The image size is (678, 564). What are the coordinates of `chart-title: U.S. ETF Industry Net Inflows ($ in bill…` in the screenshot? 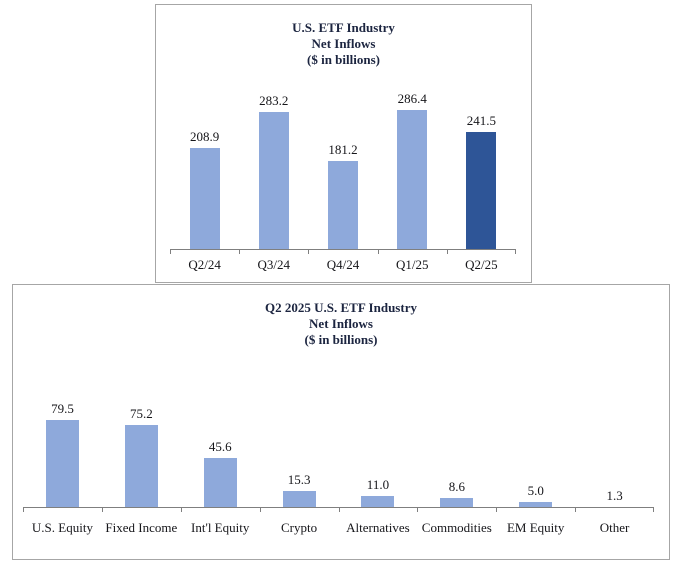 It's located at (343, 36).